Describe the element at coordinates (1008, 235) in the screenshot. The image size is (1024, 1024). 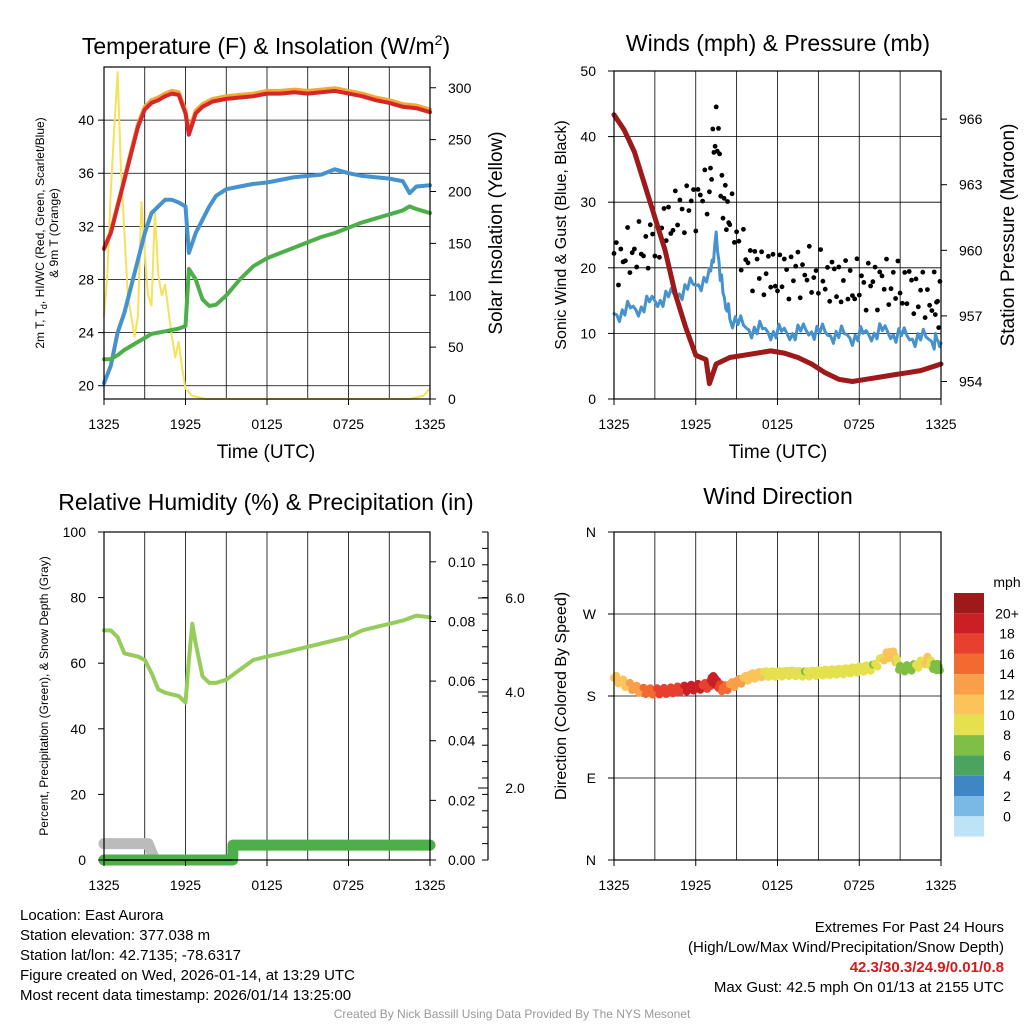
I see `winds-y2label: Station Pressure (Maroon)` at that location.